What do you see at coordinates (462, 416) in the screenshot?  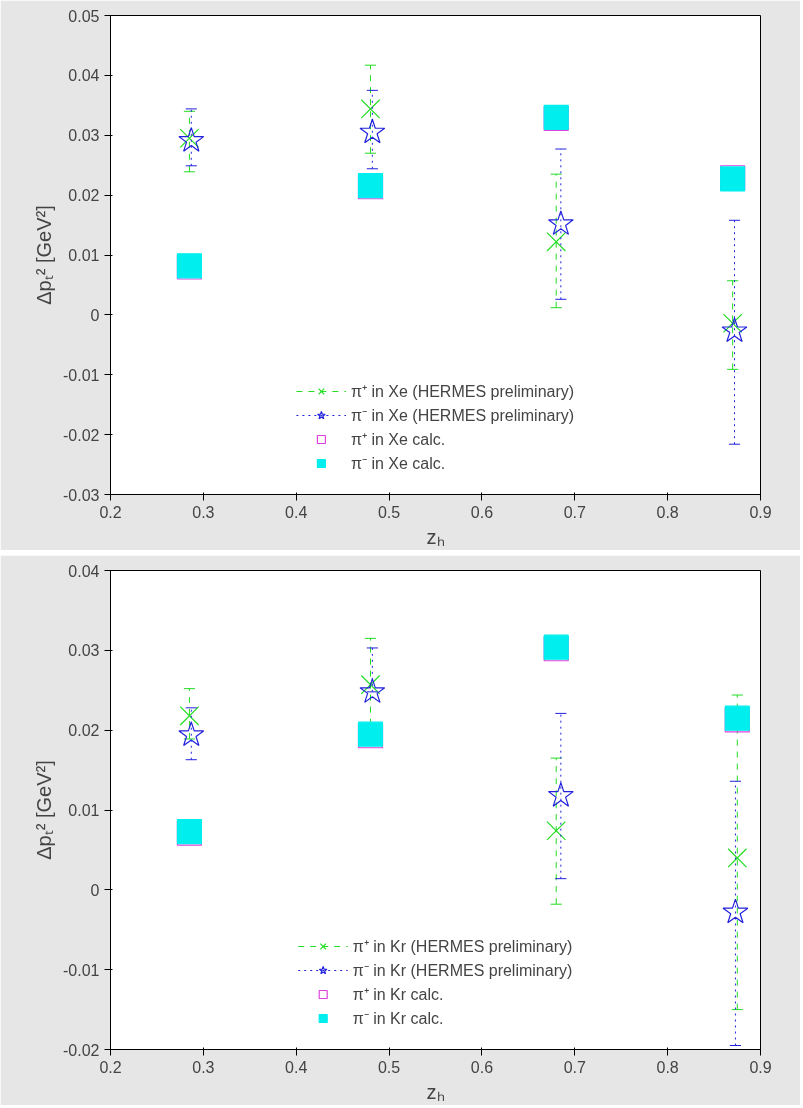 I see `legend-label: π⁻ in Xe (HERMES preliminary)` at bounding box center [462, 416].